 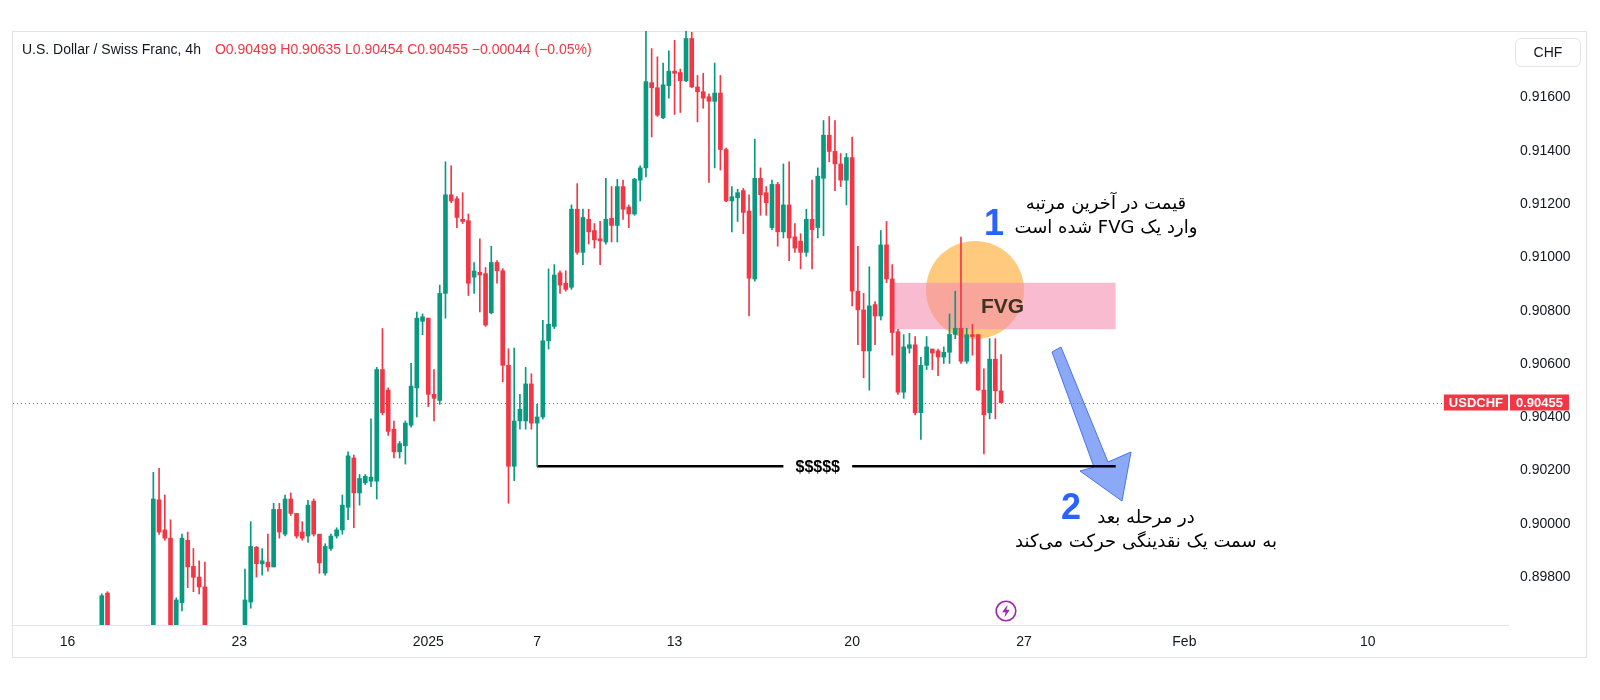 I want to click on annotation: 1, so click(x=994, y=222).